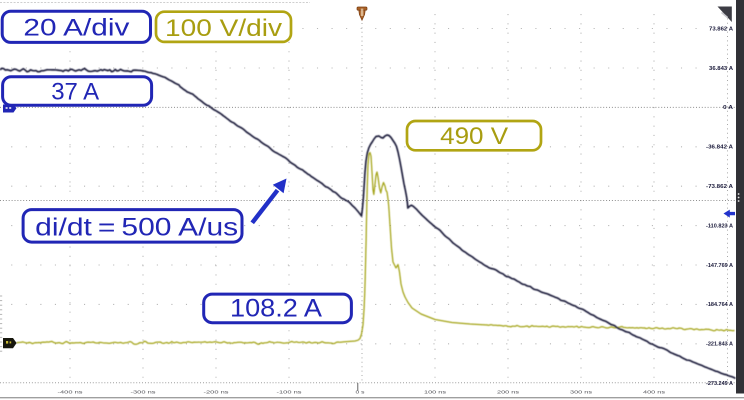 The height and width of the screenshot is (400, 744). Describe the element at coordinates (508, 393) in the screenshot. I see `svg-text: 200 ns` at that location.